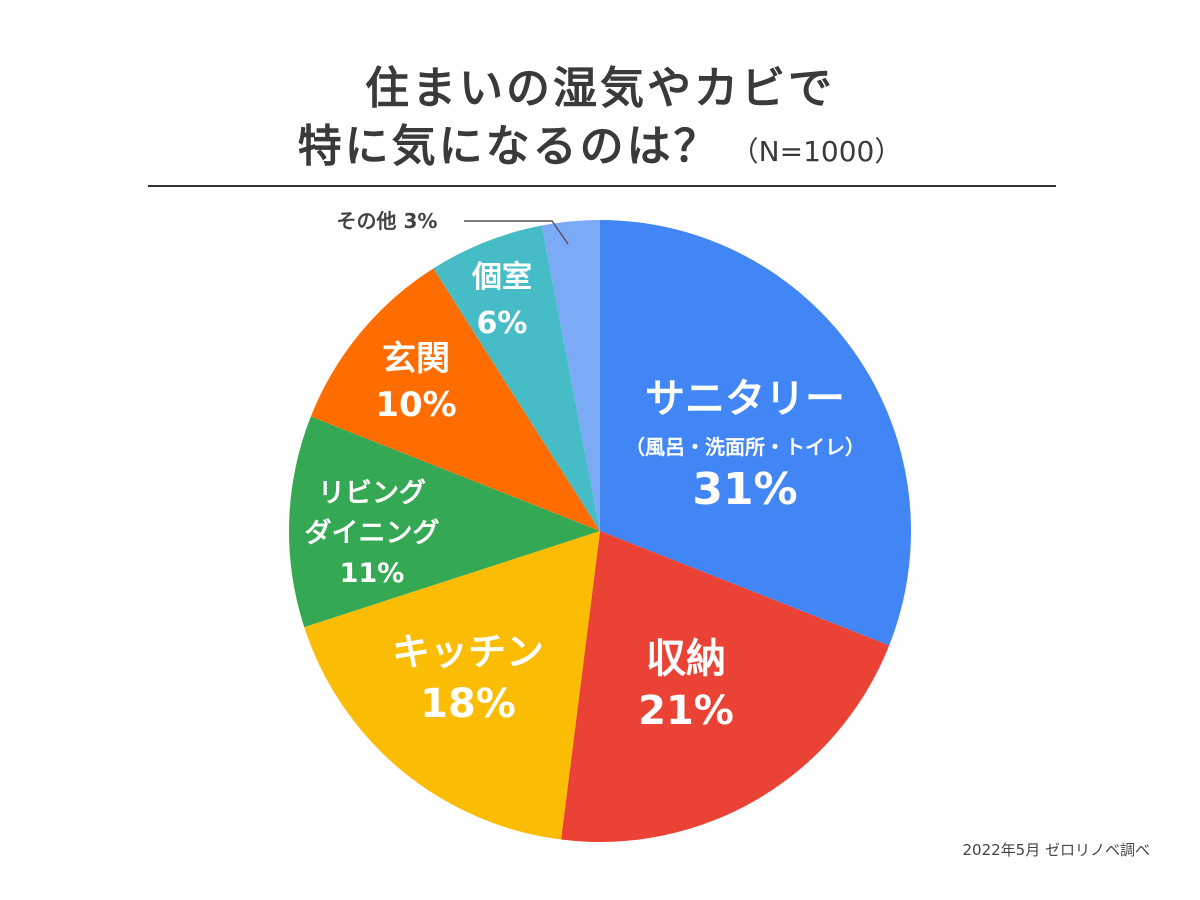 Image resolution: width=1200 pixels, height=900 pixels. What do you see at coordinates (416, 359) in the screenshot?
I see `slice-label-entrance: 玄関` at bounding box center [416, 359].